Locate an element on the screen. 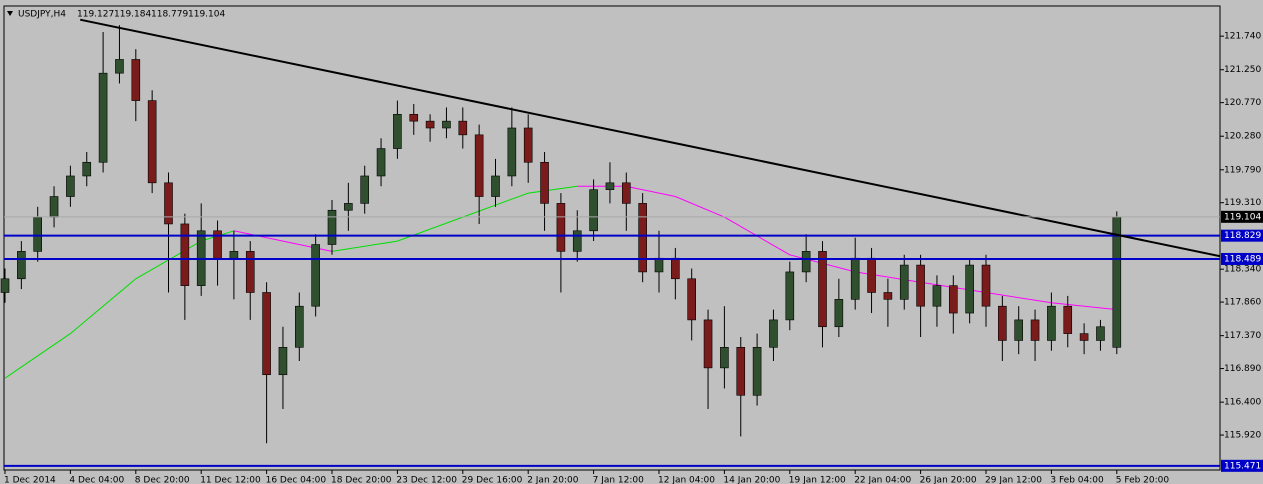  y-tick-label: 115.920 is located at coordinates (1242, 436).